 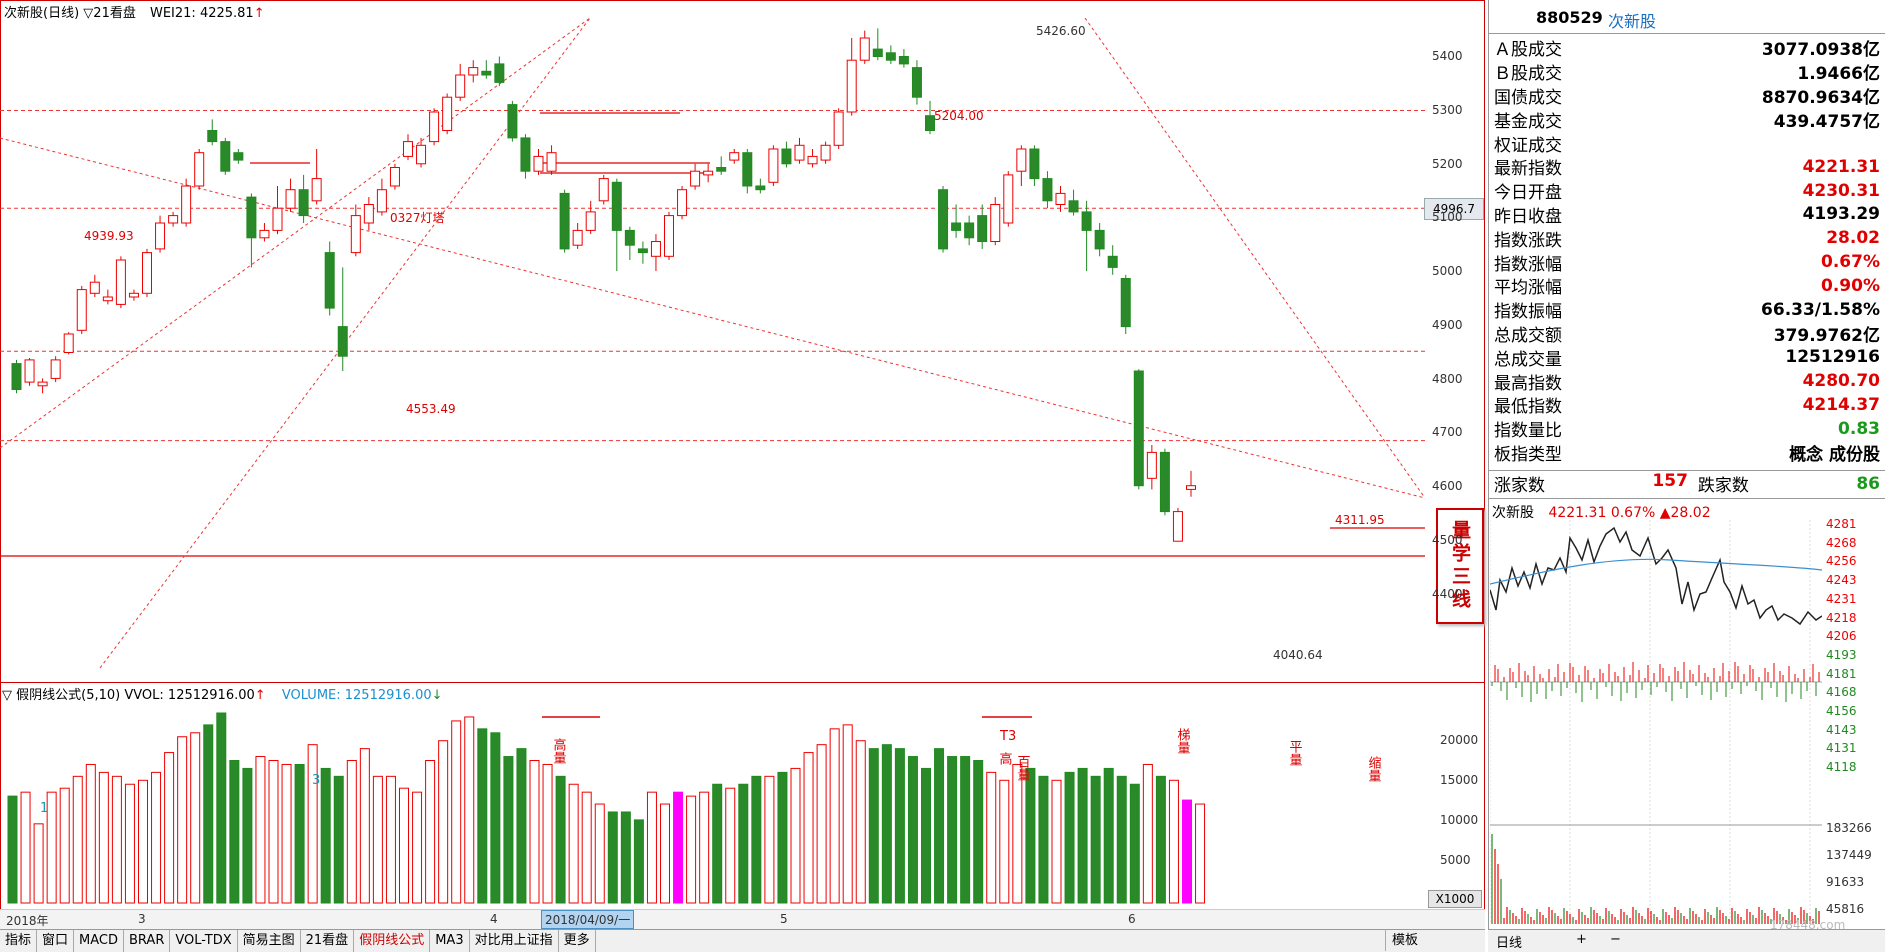 What do you see at coordinates (1615, 939) in the screenshot?
I see `zoom-out-button: −` at bounding box center [1615, 939].